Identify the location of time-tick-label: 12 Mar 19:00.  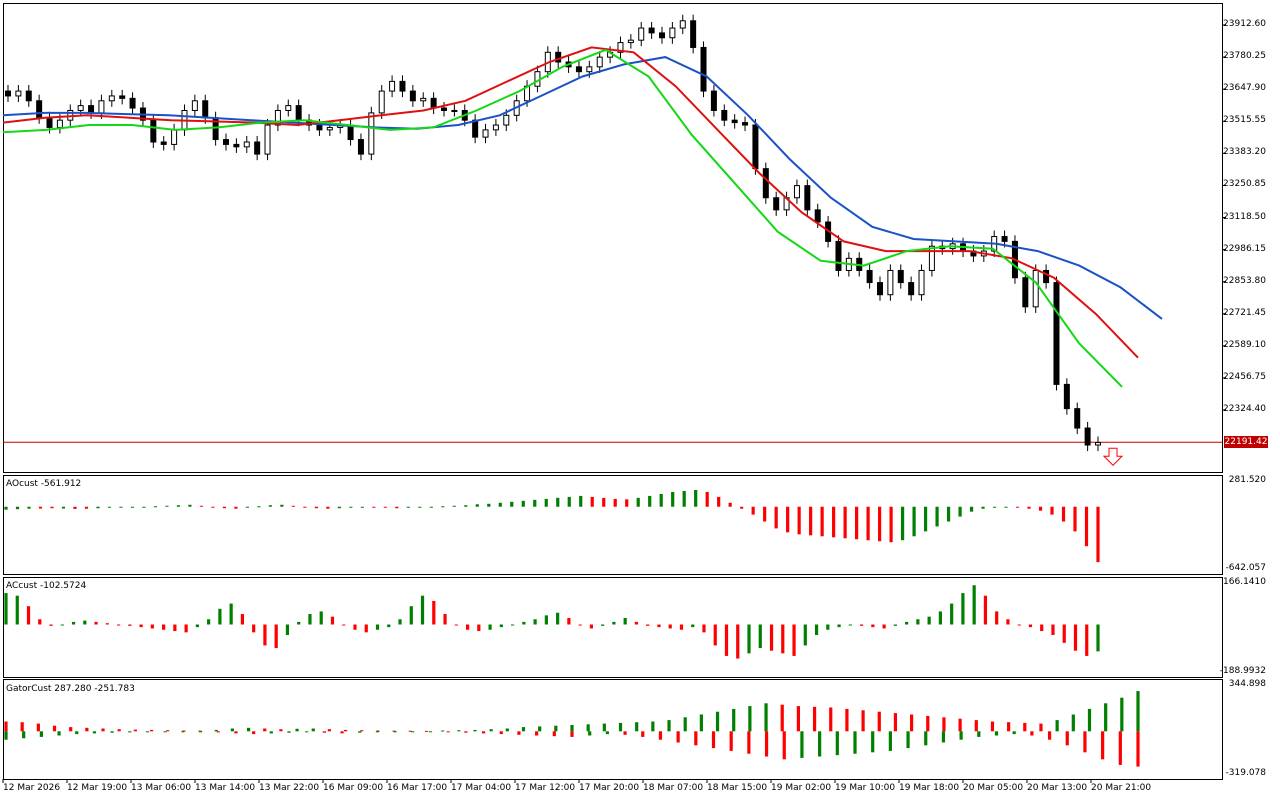
(97, 788).